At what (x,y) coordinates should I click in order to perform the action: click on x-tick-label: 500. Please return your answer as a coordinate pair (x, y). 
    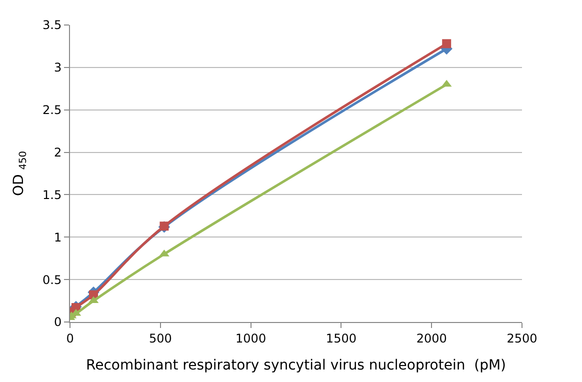
    Looking at the image, I should click on (160, 338).